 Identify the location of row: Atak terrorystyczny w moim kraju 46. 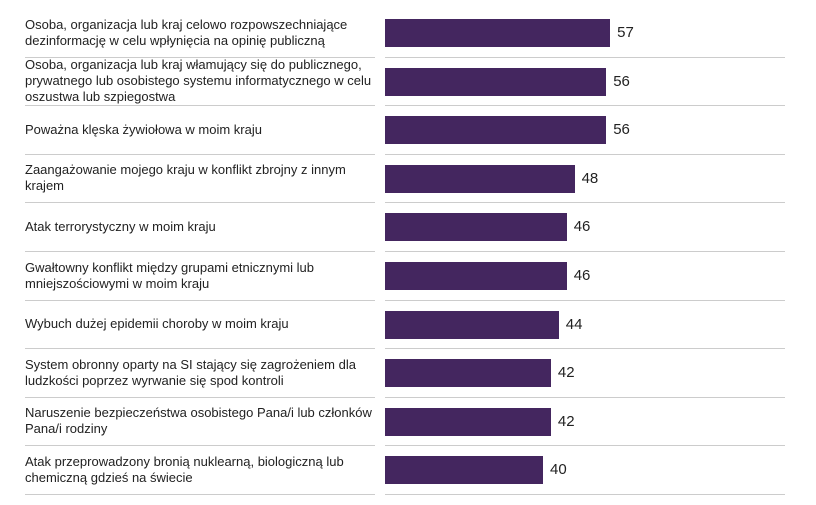
(408, 227).